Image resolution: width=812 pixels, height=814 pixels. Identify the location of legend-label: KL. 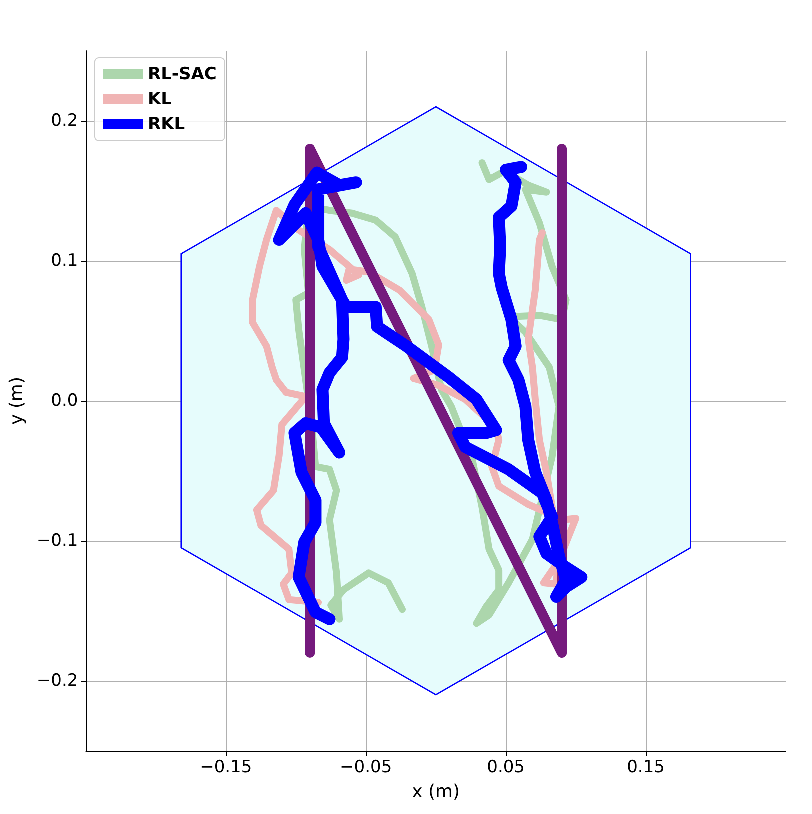
(160, 100).